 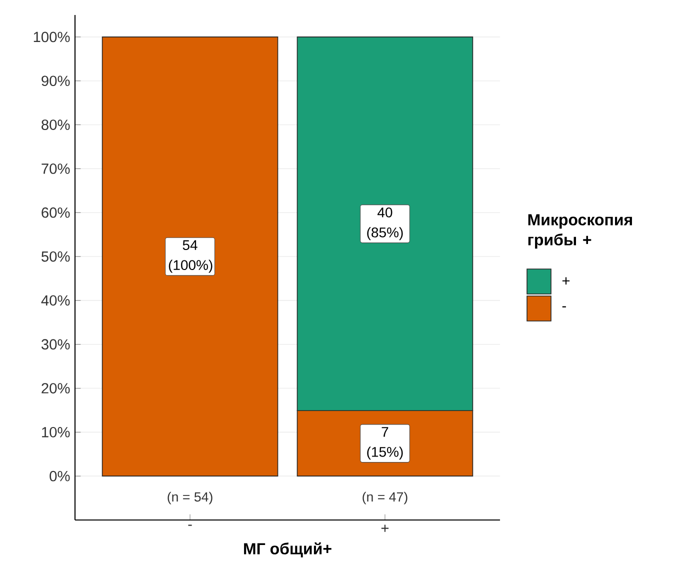 What do you see at coordinates (190, 498) in the screenshot?
I see `annotation: (n = 54)` at bounding box center [190, 498].